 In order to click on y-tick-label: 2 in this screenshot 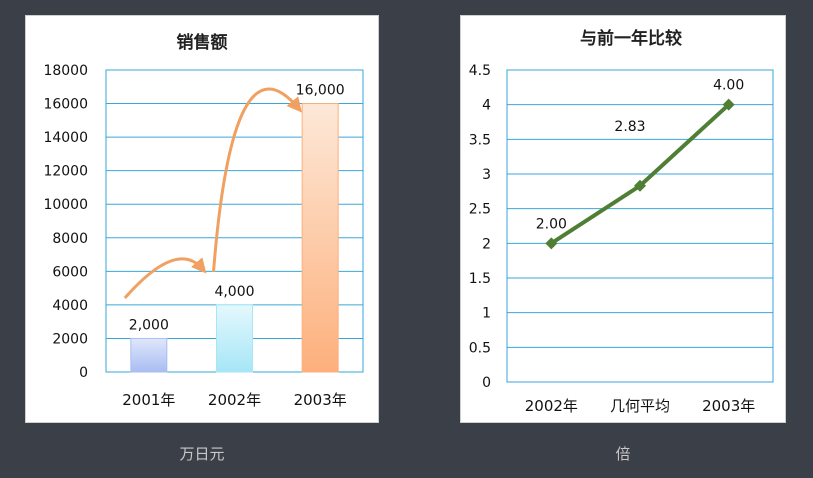, I will do `click(486, 244)`.